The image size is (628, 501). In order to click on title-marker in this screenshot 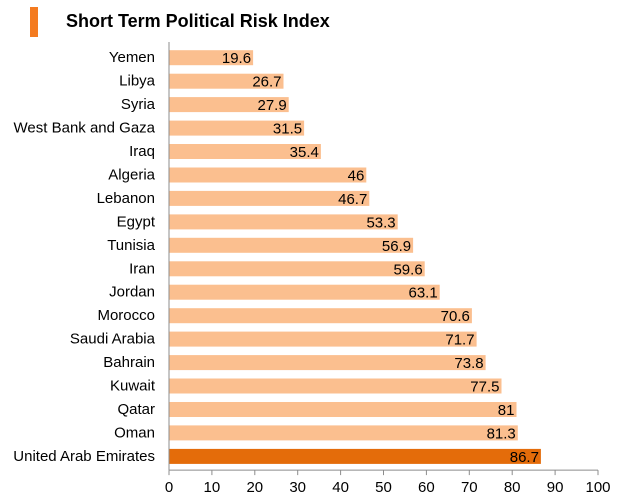, I will do `click(34, 22)`.